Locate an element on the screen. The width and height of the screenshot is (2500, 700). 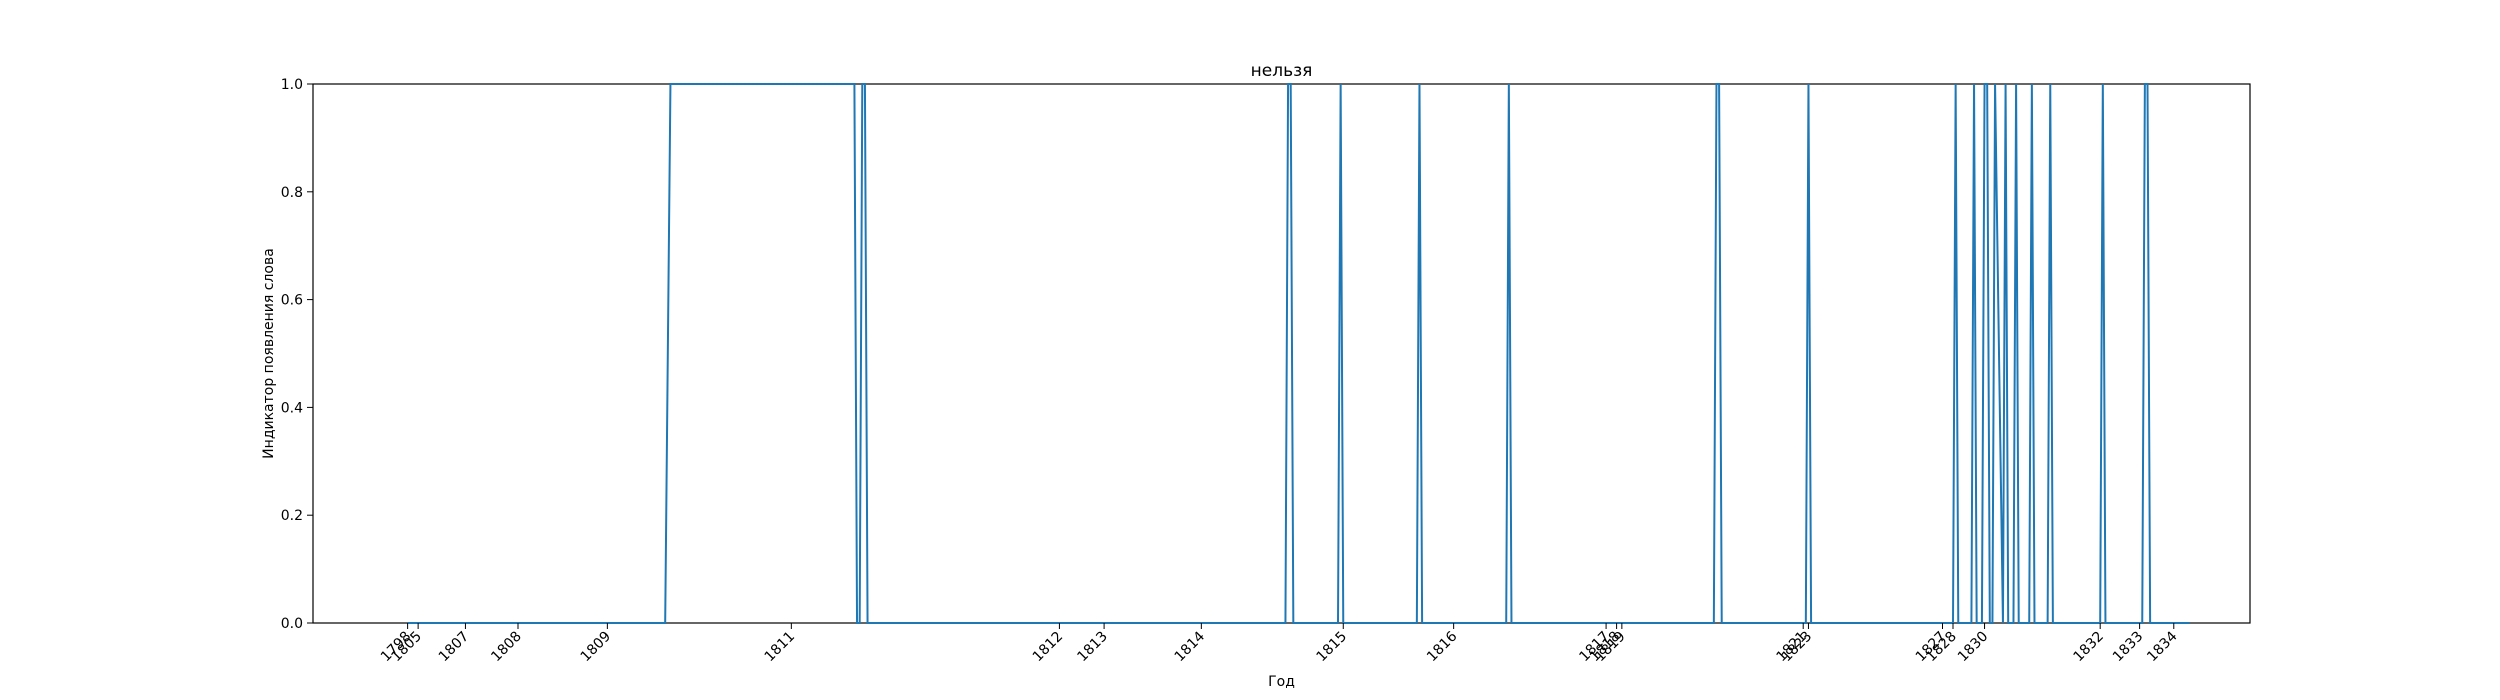
x-tick-label: 1832 is located at coordinates (2089, 647).